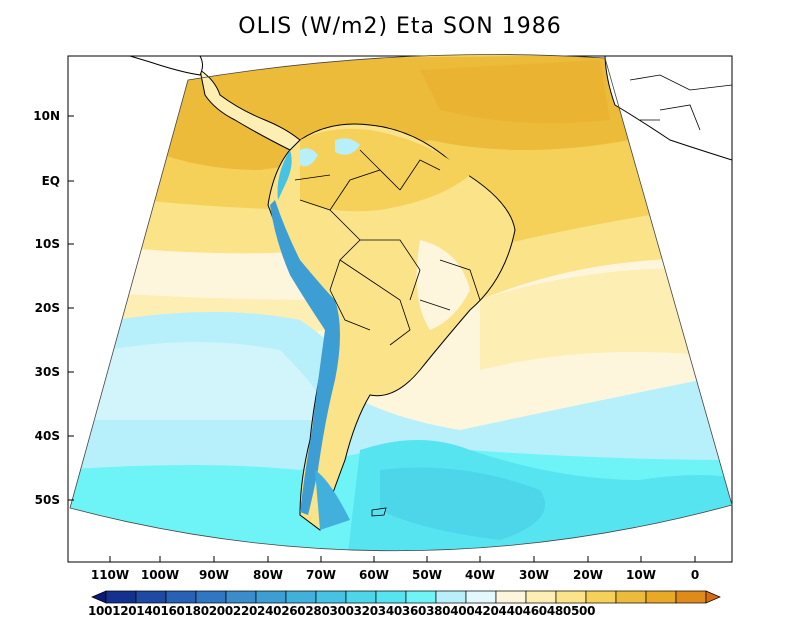 The width and height of the screenshot is (800, 618). What do you see at coordinates (47, 244) in the screenshot?
I see `lat-label-10s: 10S` at bounding box center [47, 244].